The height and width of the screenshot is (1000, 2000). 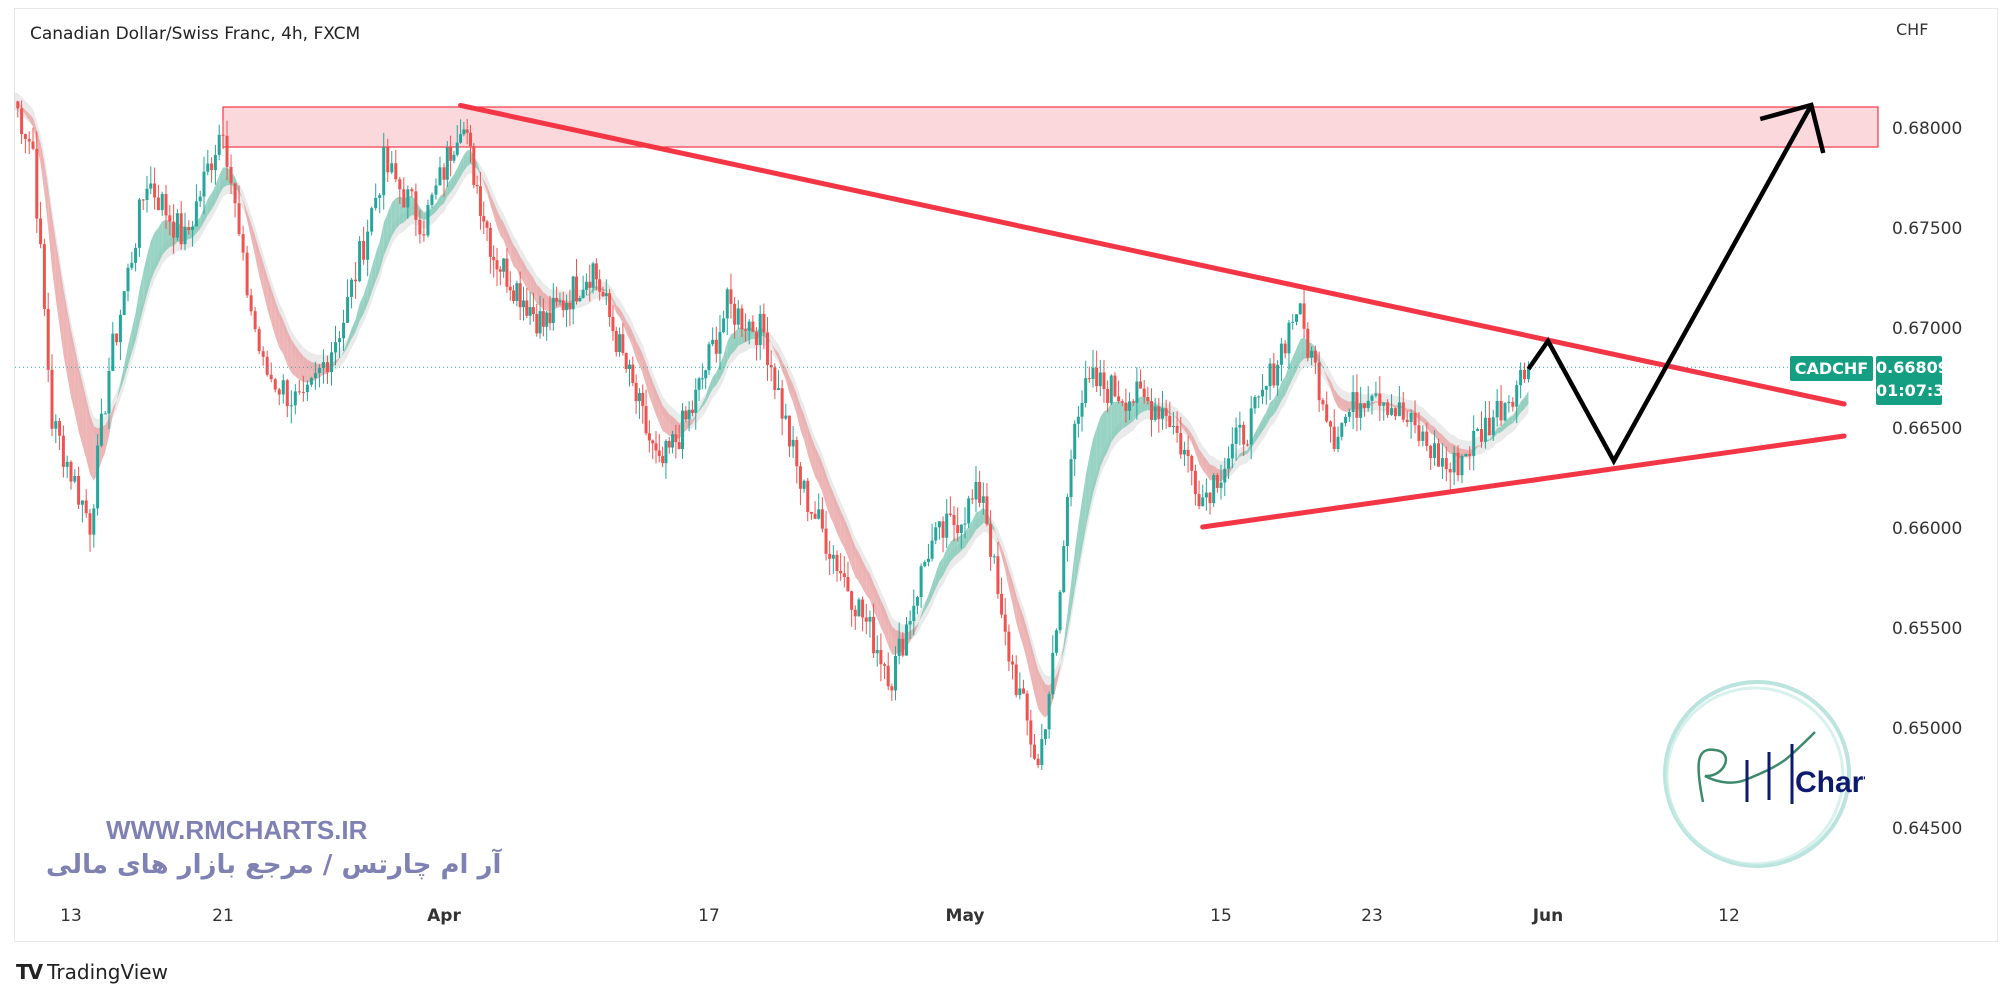 I want to click on tradingview-brand: TV TradingView, so click(x=92, y=972).